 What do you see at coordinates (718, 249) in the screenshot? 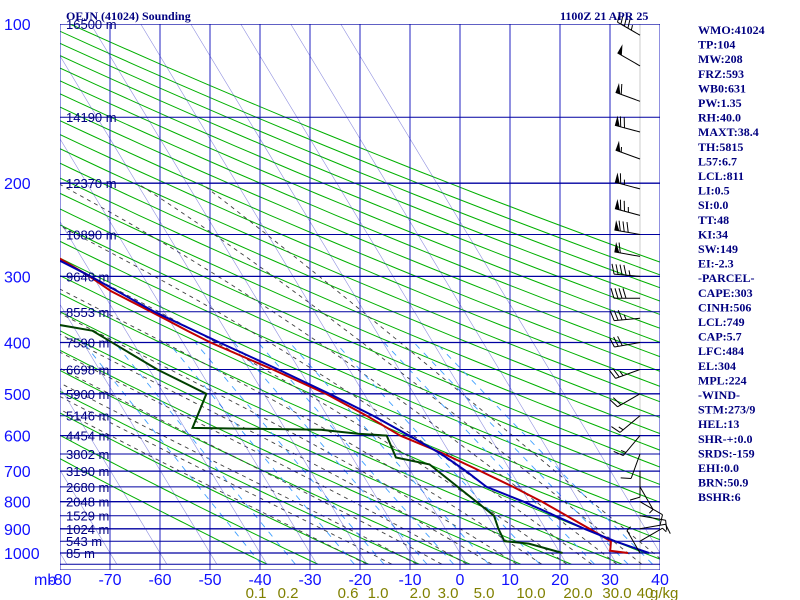
I see `sounding-index: SW:149` at bounding box center [718, 249].